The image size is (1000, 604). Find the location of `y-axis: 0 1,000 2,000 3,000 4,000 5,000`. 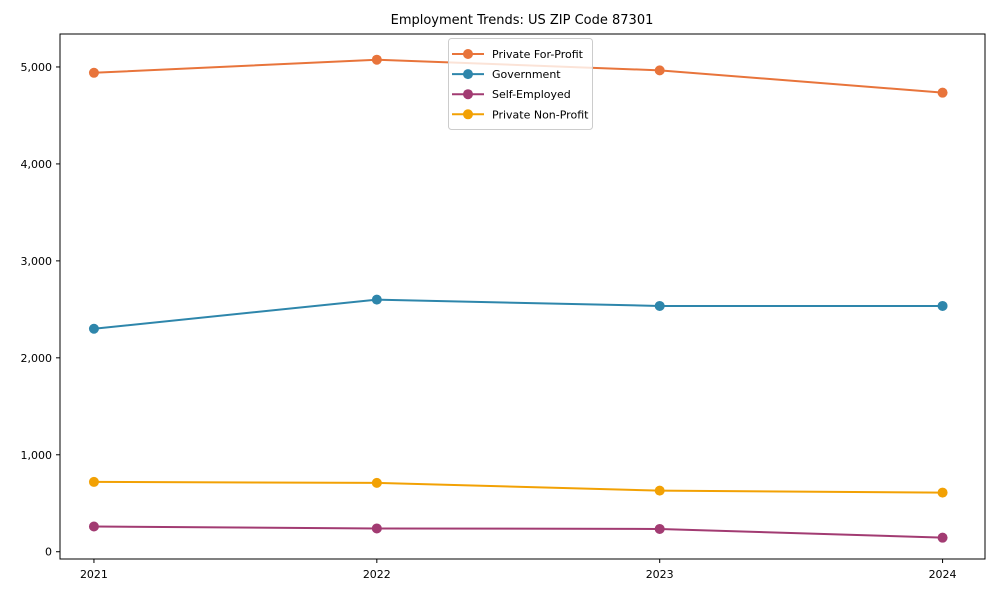

y-axis: 0 1,000 2,000 3,000 4,000 5,000 is located at coordinates (40, 310).